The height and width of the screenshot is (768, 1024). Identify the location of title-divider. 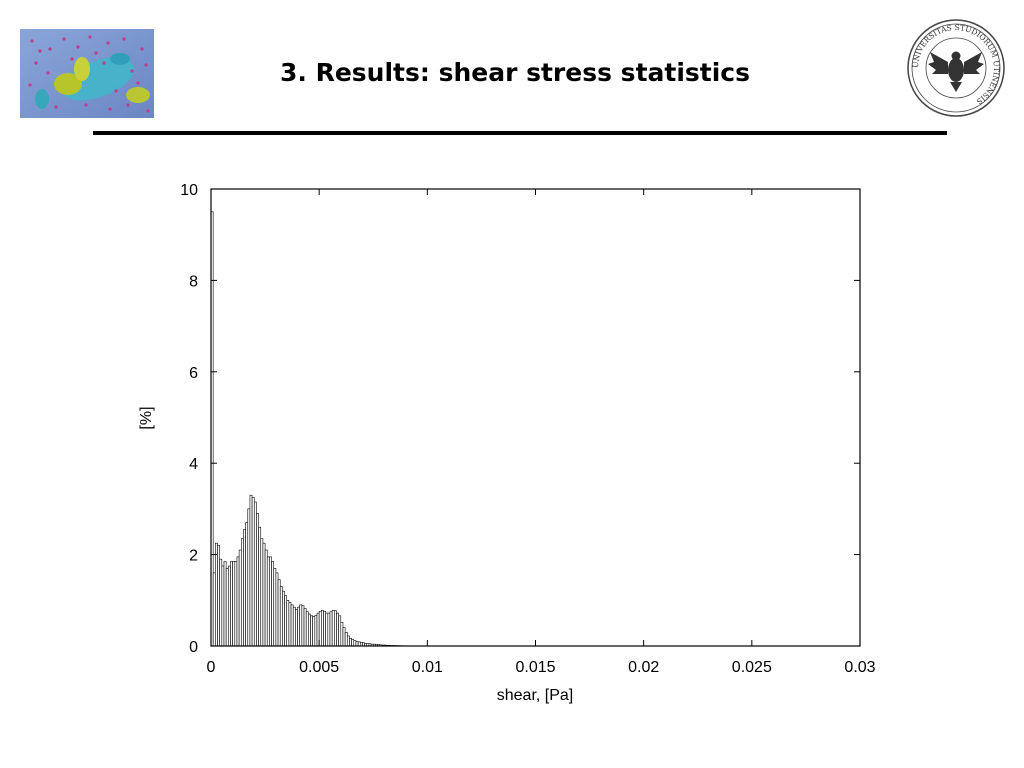
(520, 133).